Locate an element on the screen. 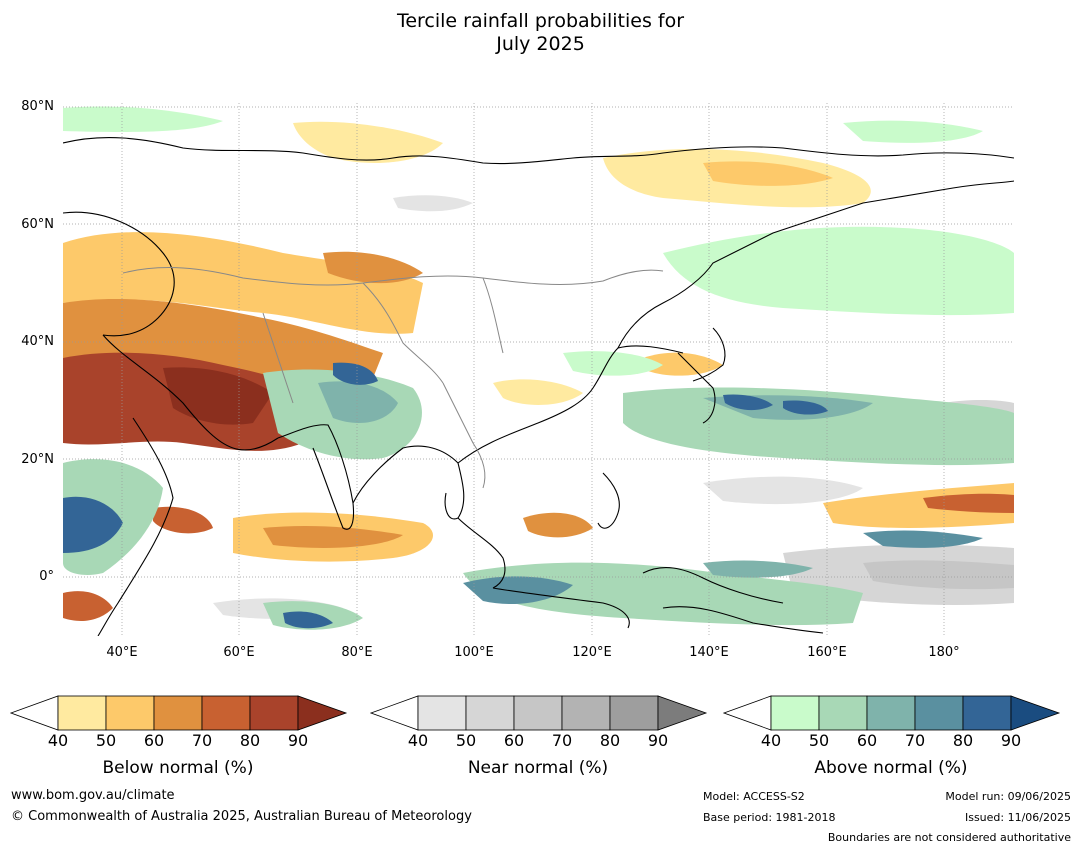 This screenshot has height=850, width=1081. colorbar-below-tick-60: 60 is located at coordinates (154, 740).